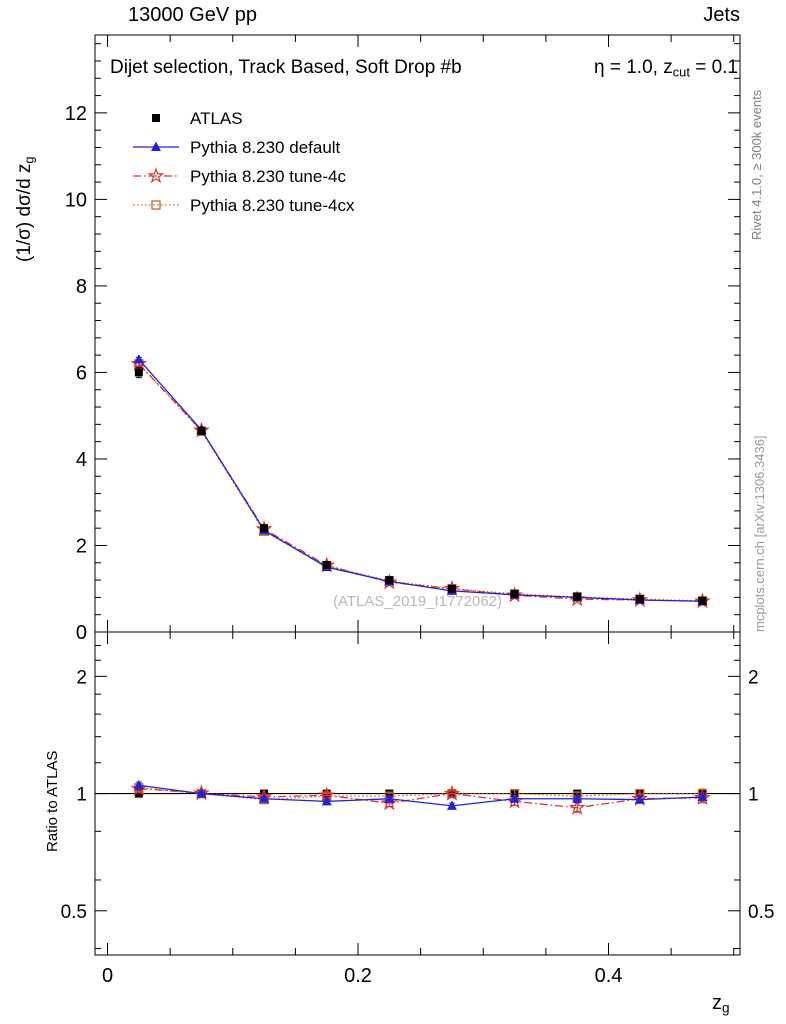  Describe the element at coordinates (265, 147) in the screenshot. I see `svg-text: Pythia 8.230 default` at that location.